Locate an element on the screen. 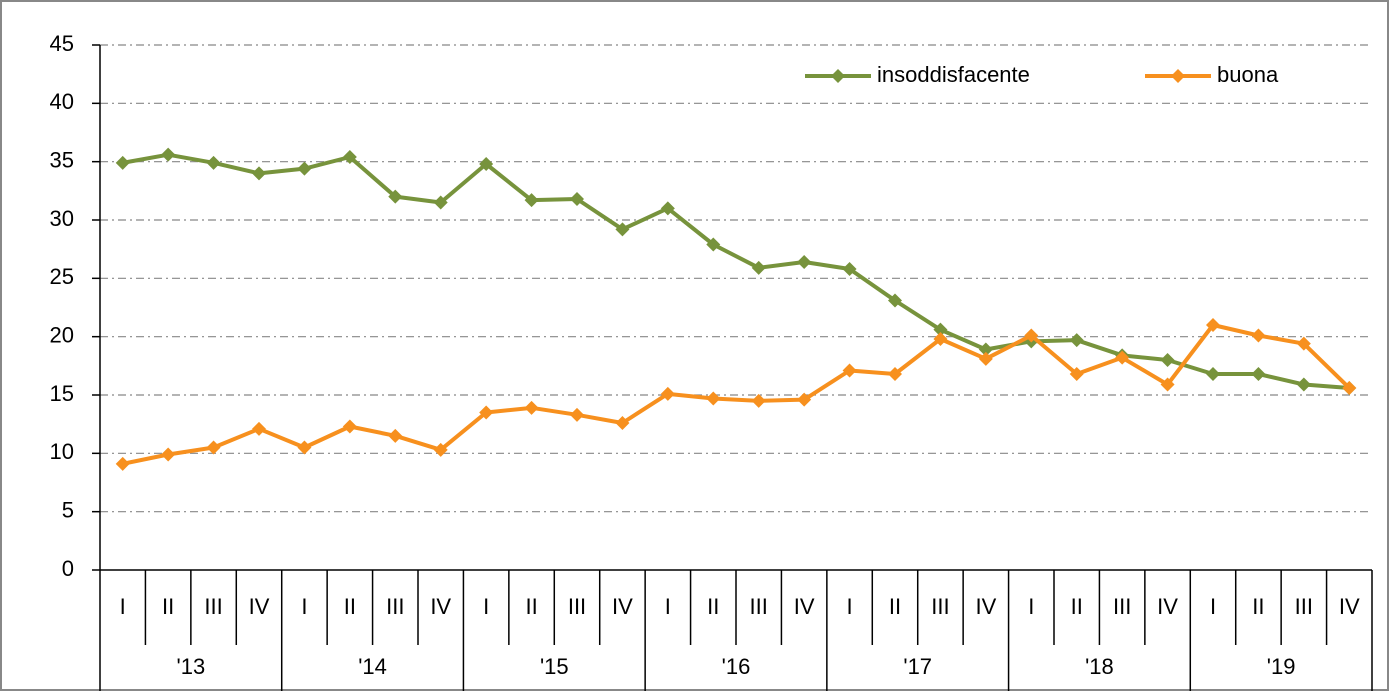 This screenshot has width=1389, height=691. y-tick-label: 0 is located at coordinates (68, 568).